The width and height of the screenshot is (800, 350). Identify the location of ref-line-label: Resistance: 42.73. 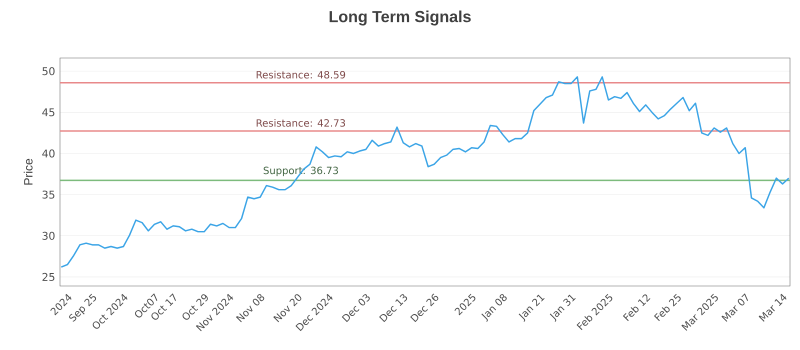
(301, 123).